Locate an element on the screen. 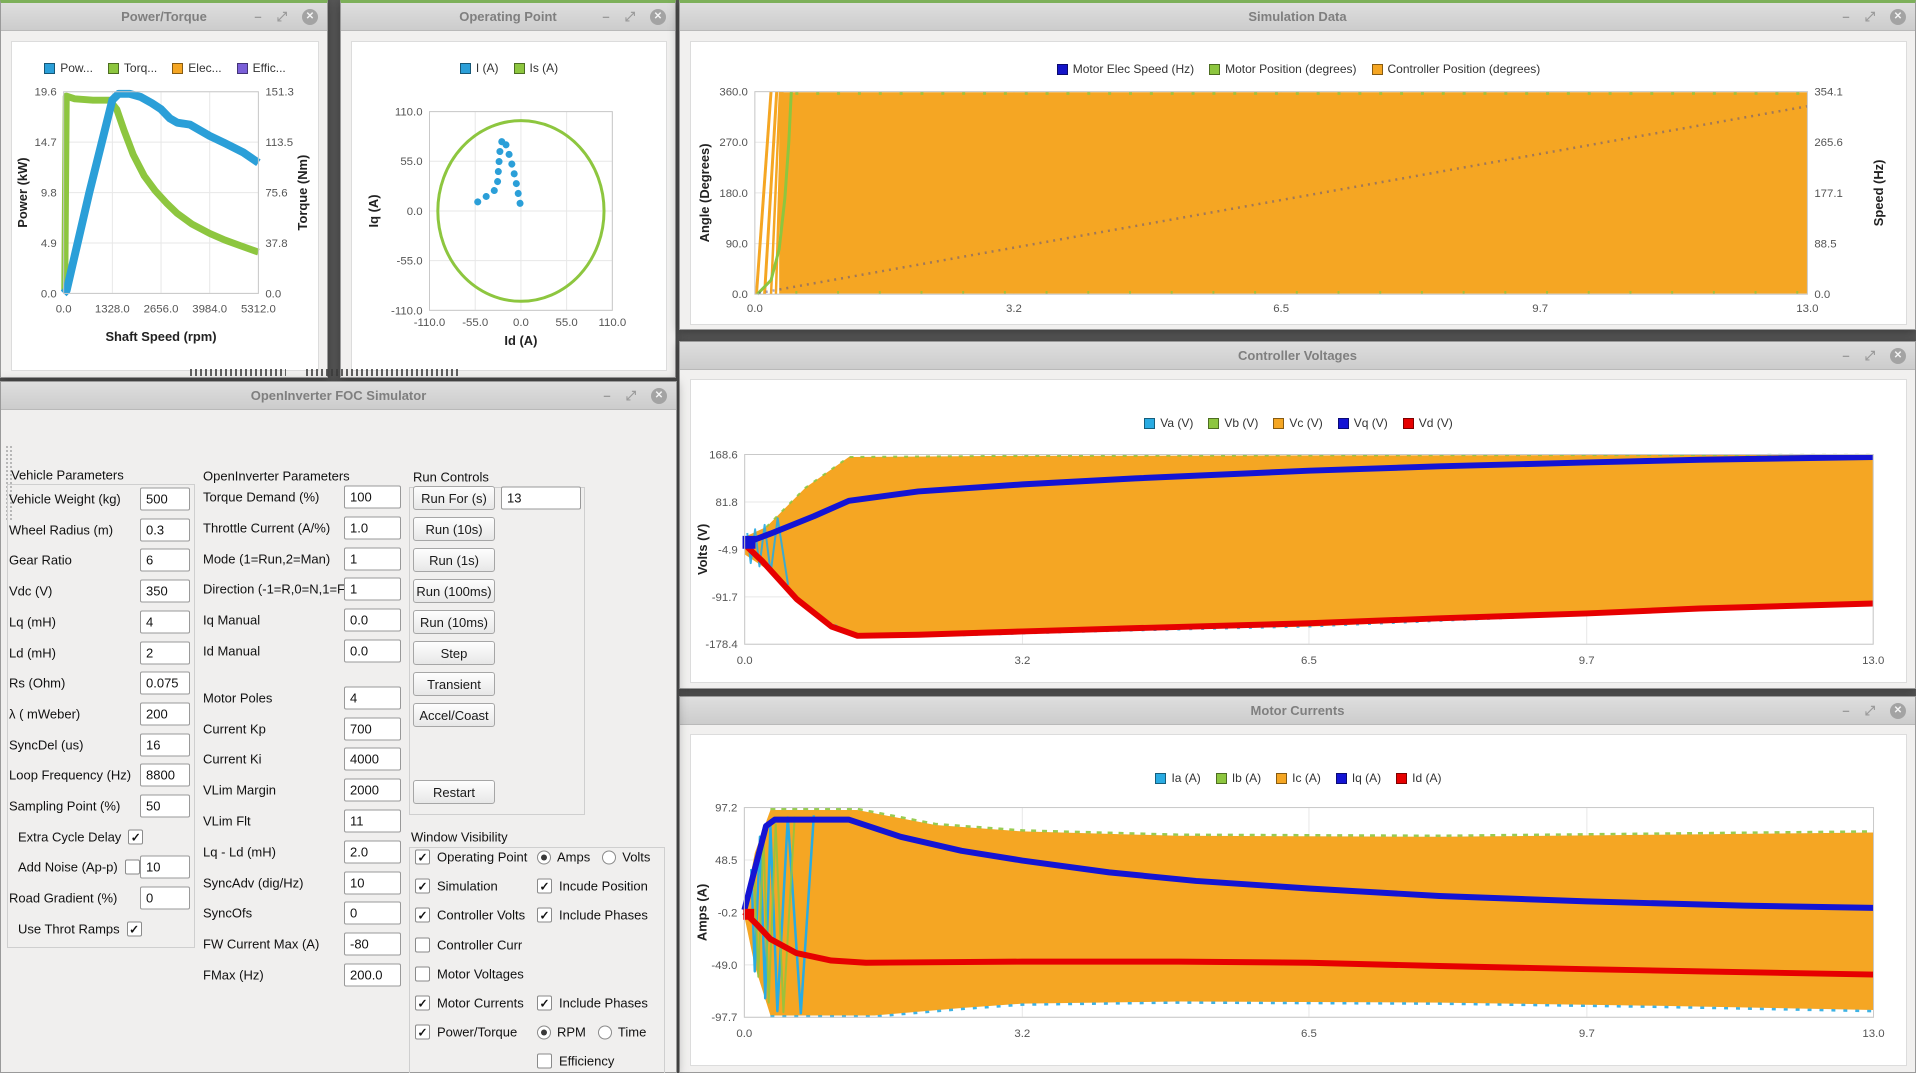  titlebar: Controller Voltages – ⤢ ✕ is located at coordinates (1297, 356).